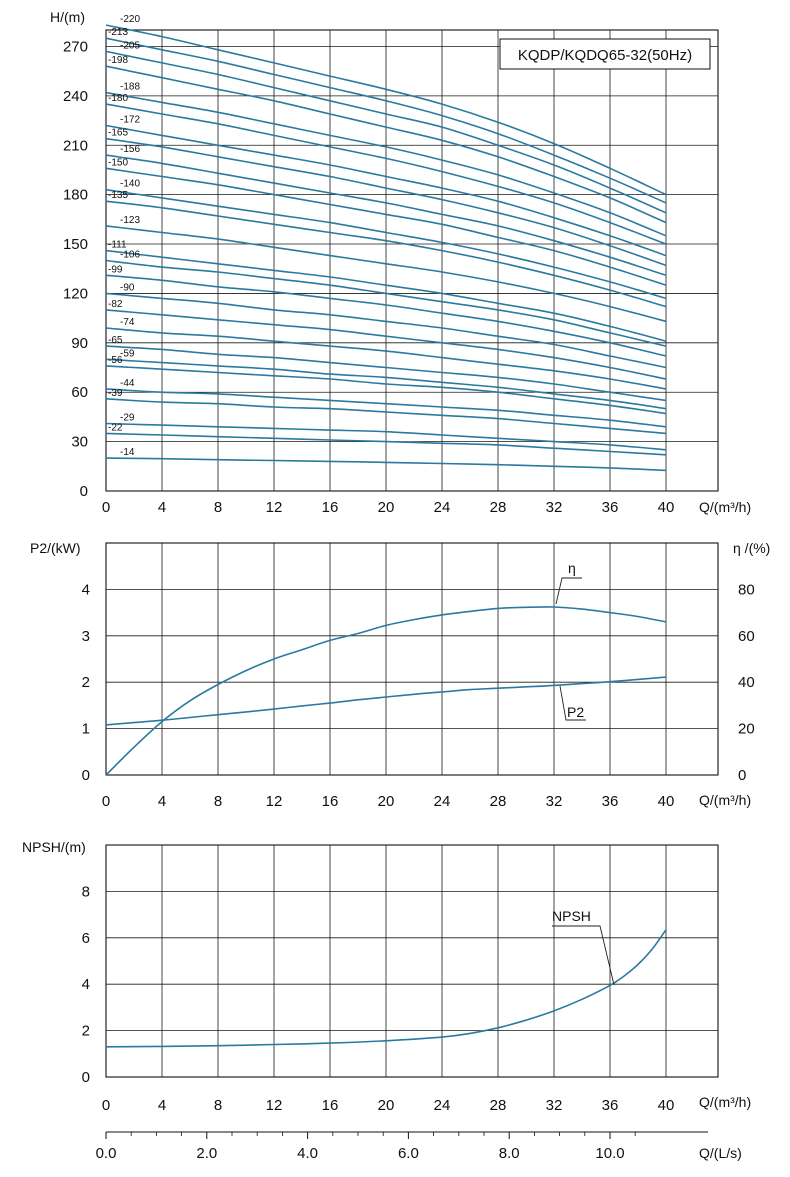 This screenshot has width=790, height=1177. What do you see at coordinates (79, 392) in the screenshot?
I see `head-y-tick: 60` at bounding box center [79, 392].